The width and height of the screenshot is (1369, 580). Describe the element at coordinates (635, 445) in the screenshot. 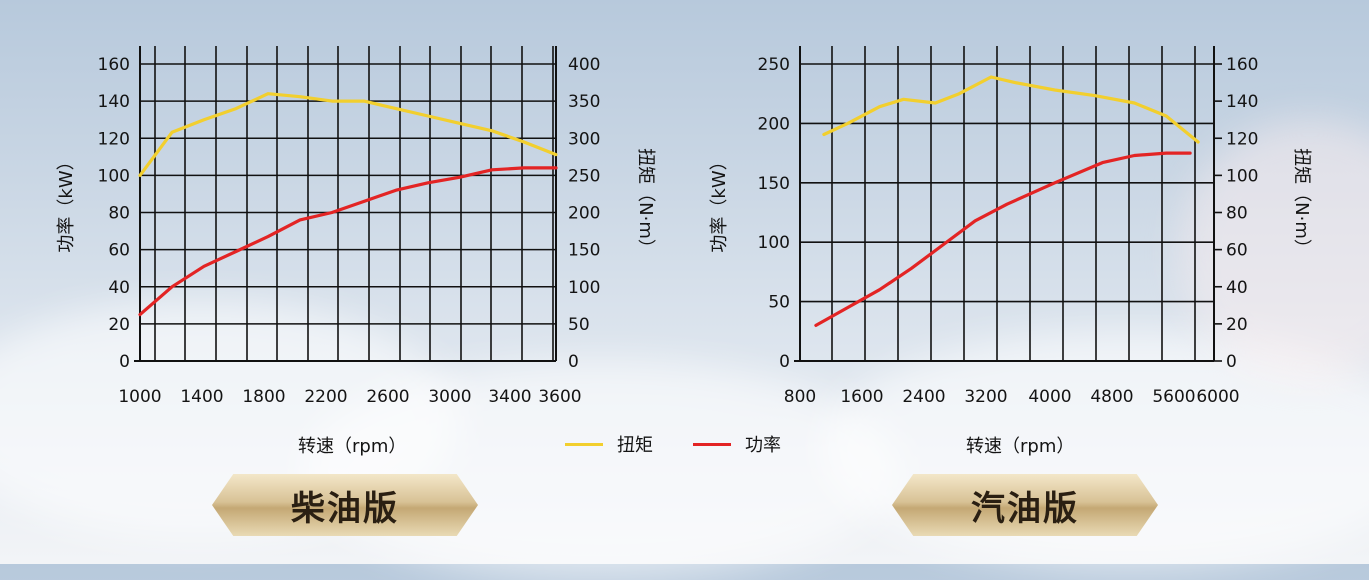

I see `legend-label-torque: 扭矩` at that location.